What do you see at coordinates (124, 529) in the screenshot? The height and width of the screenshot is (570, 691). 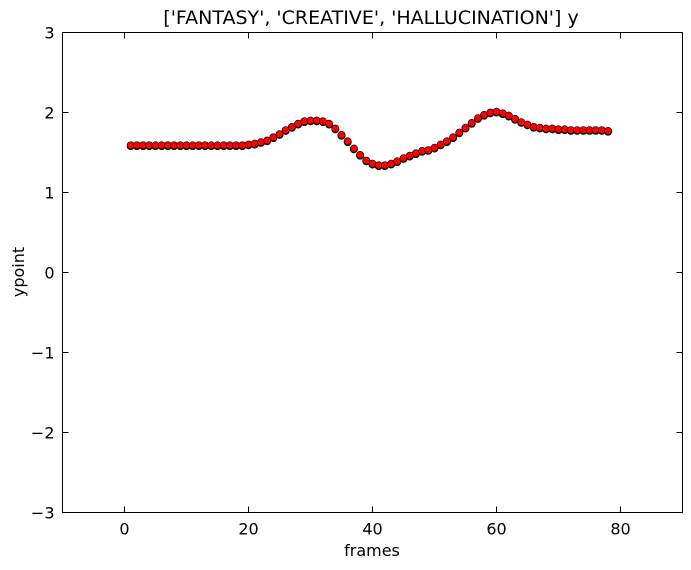 I see `x-tick-label: 0` at bounding box center [124, 529].